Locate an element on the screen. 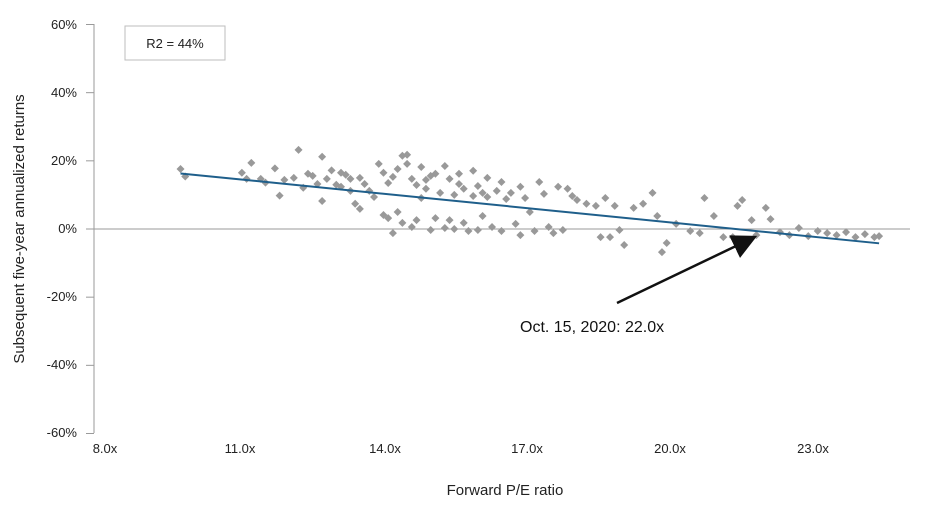 The image size is (930, 513). r2-box is located at coordinates (175, 43).